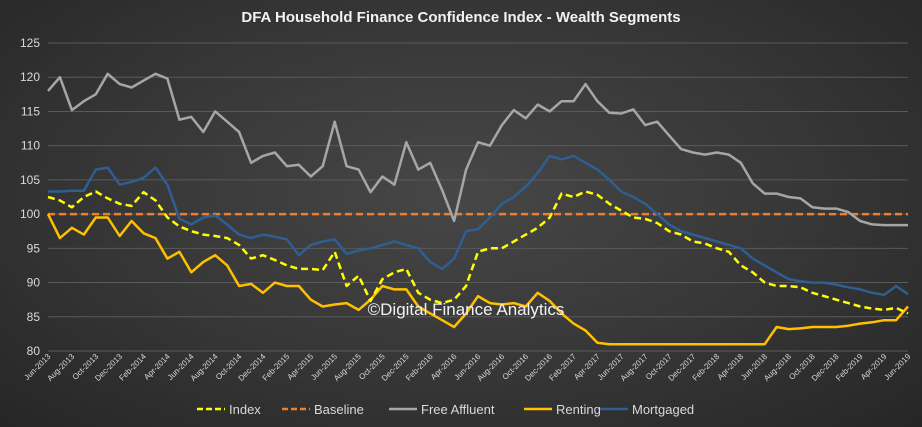 This screenshot has height=427, width=922. I want to click on legend-label-baseline: Baseline, so click(339, 409).